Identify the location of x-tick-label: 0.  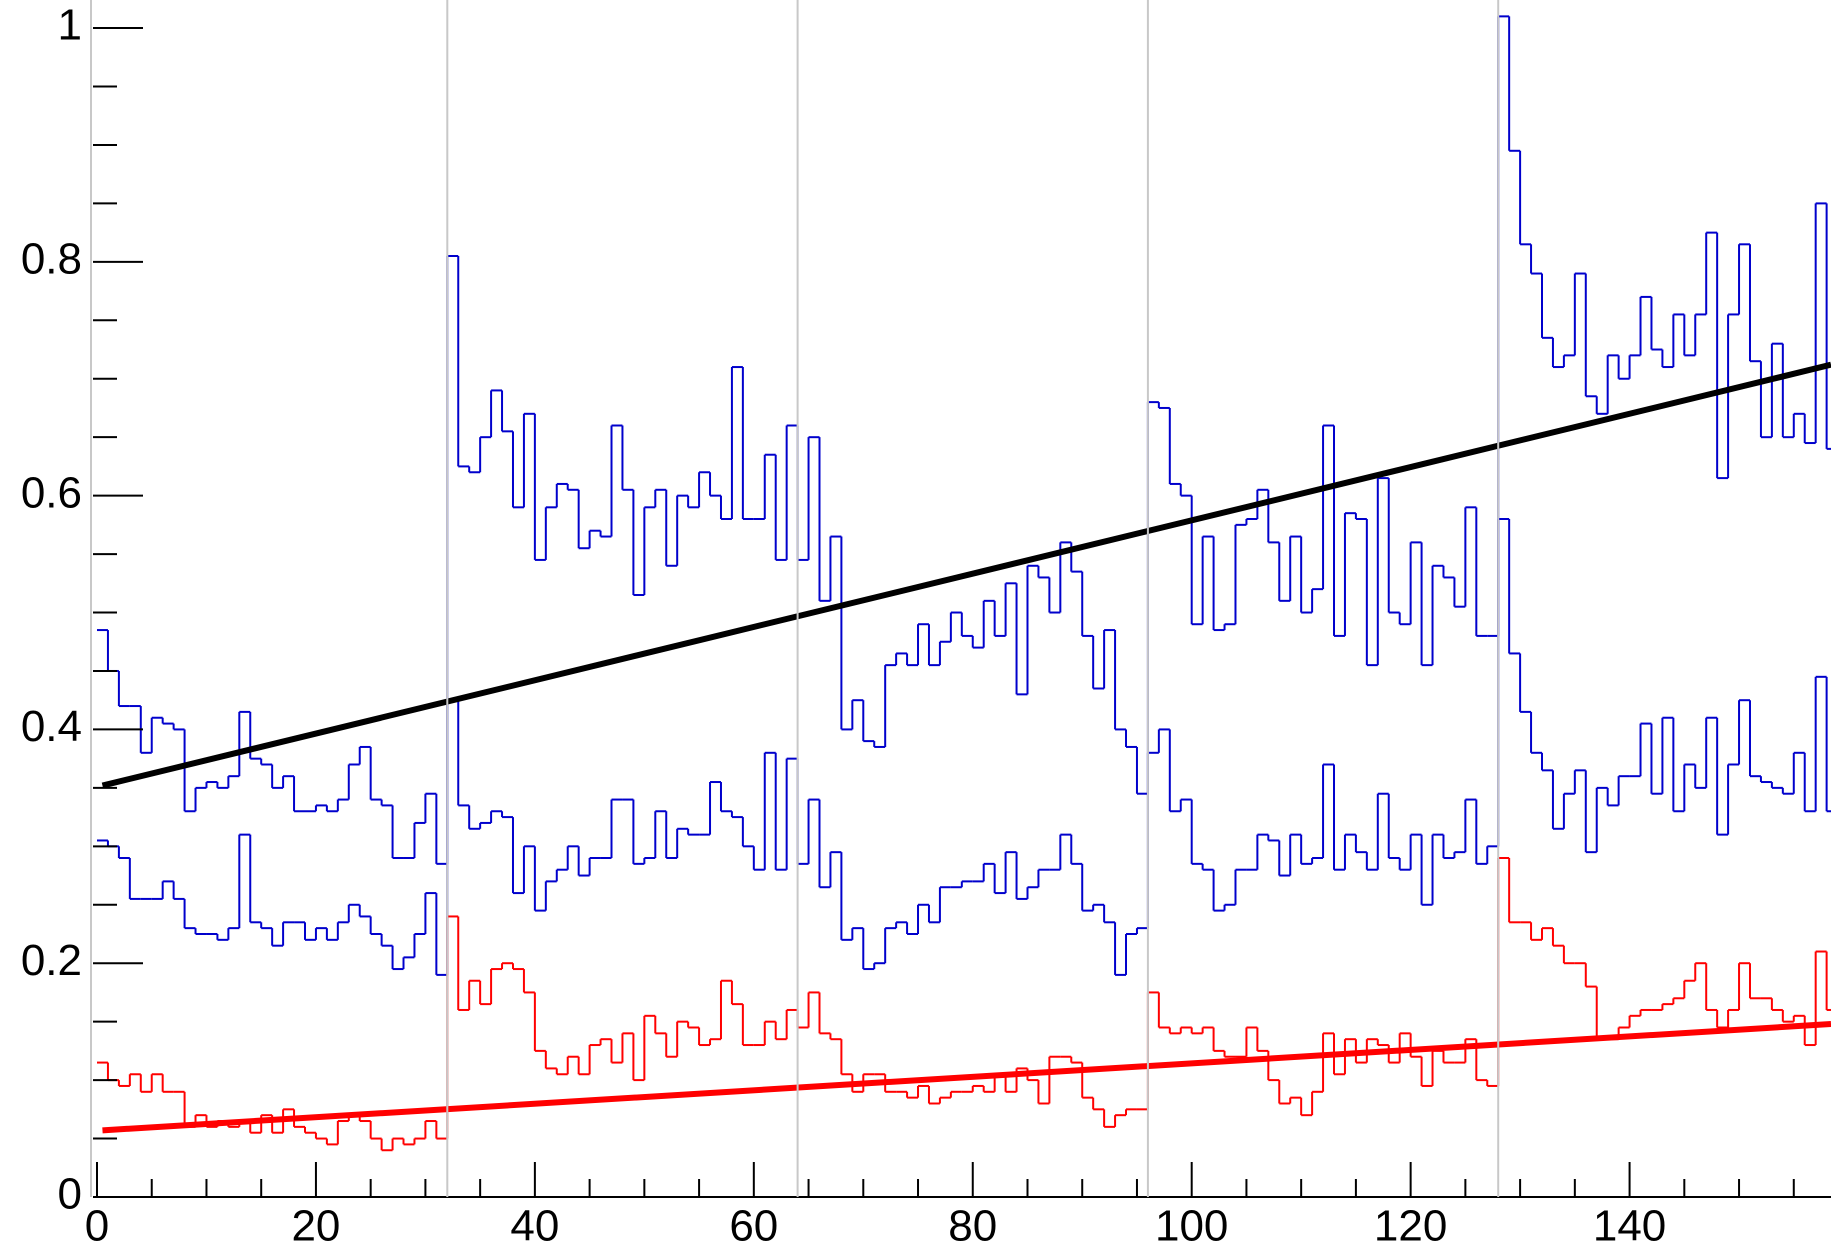
(97, 1225).